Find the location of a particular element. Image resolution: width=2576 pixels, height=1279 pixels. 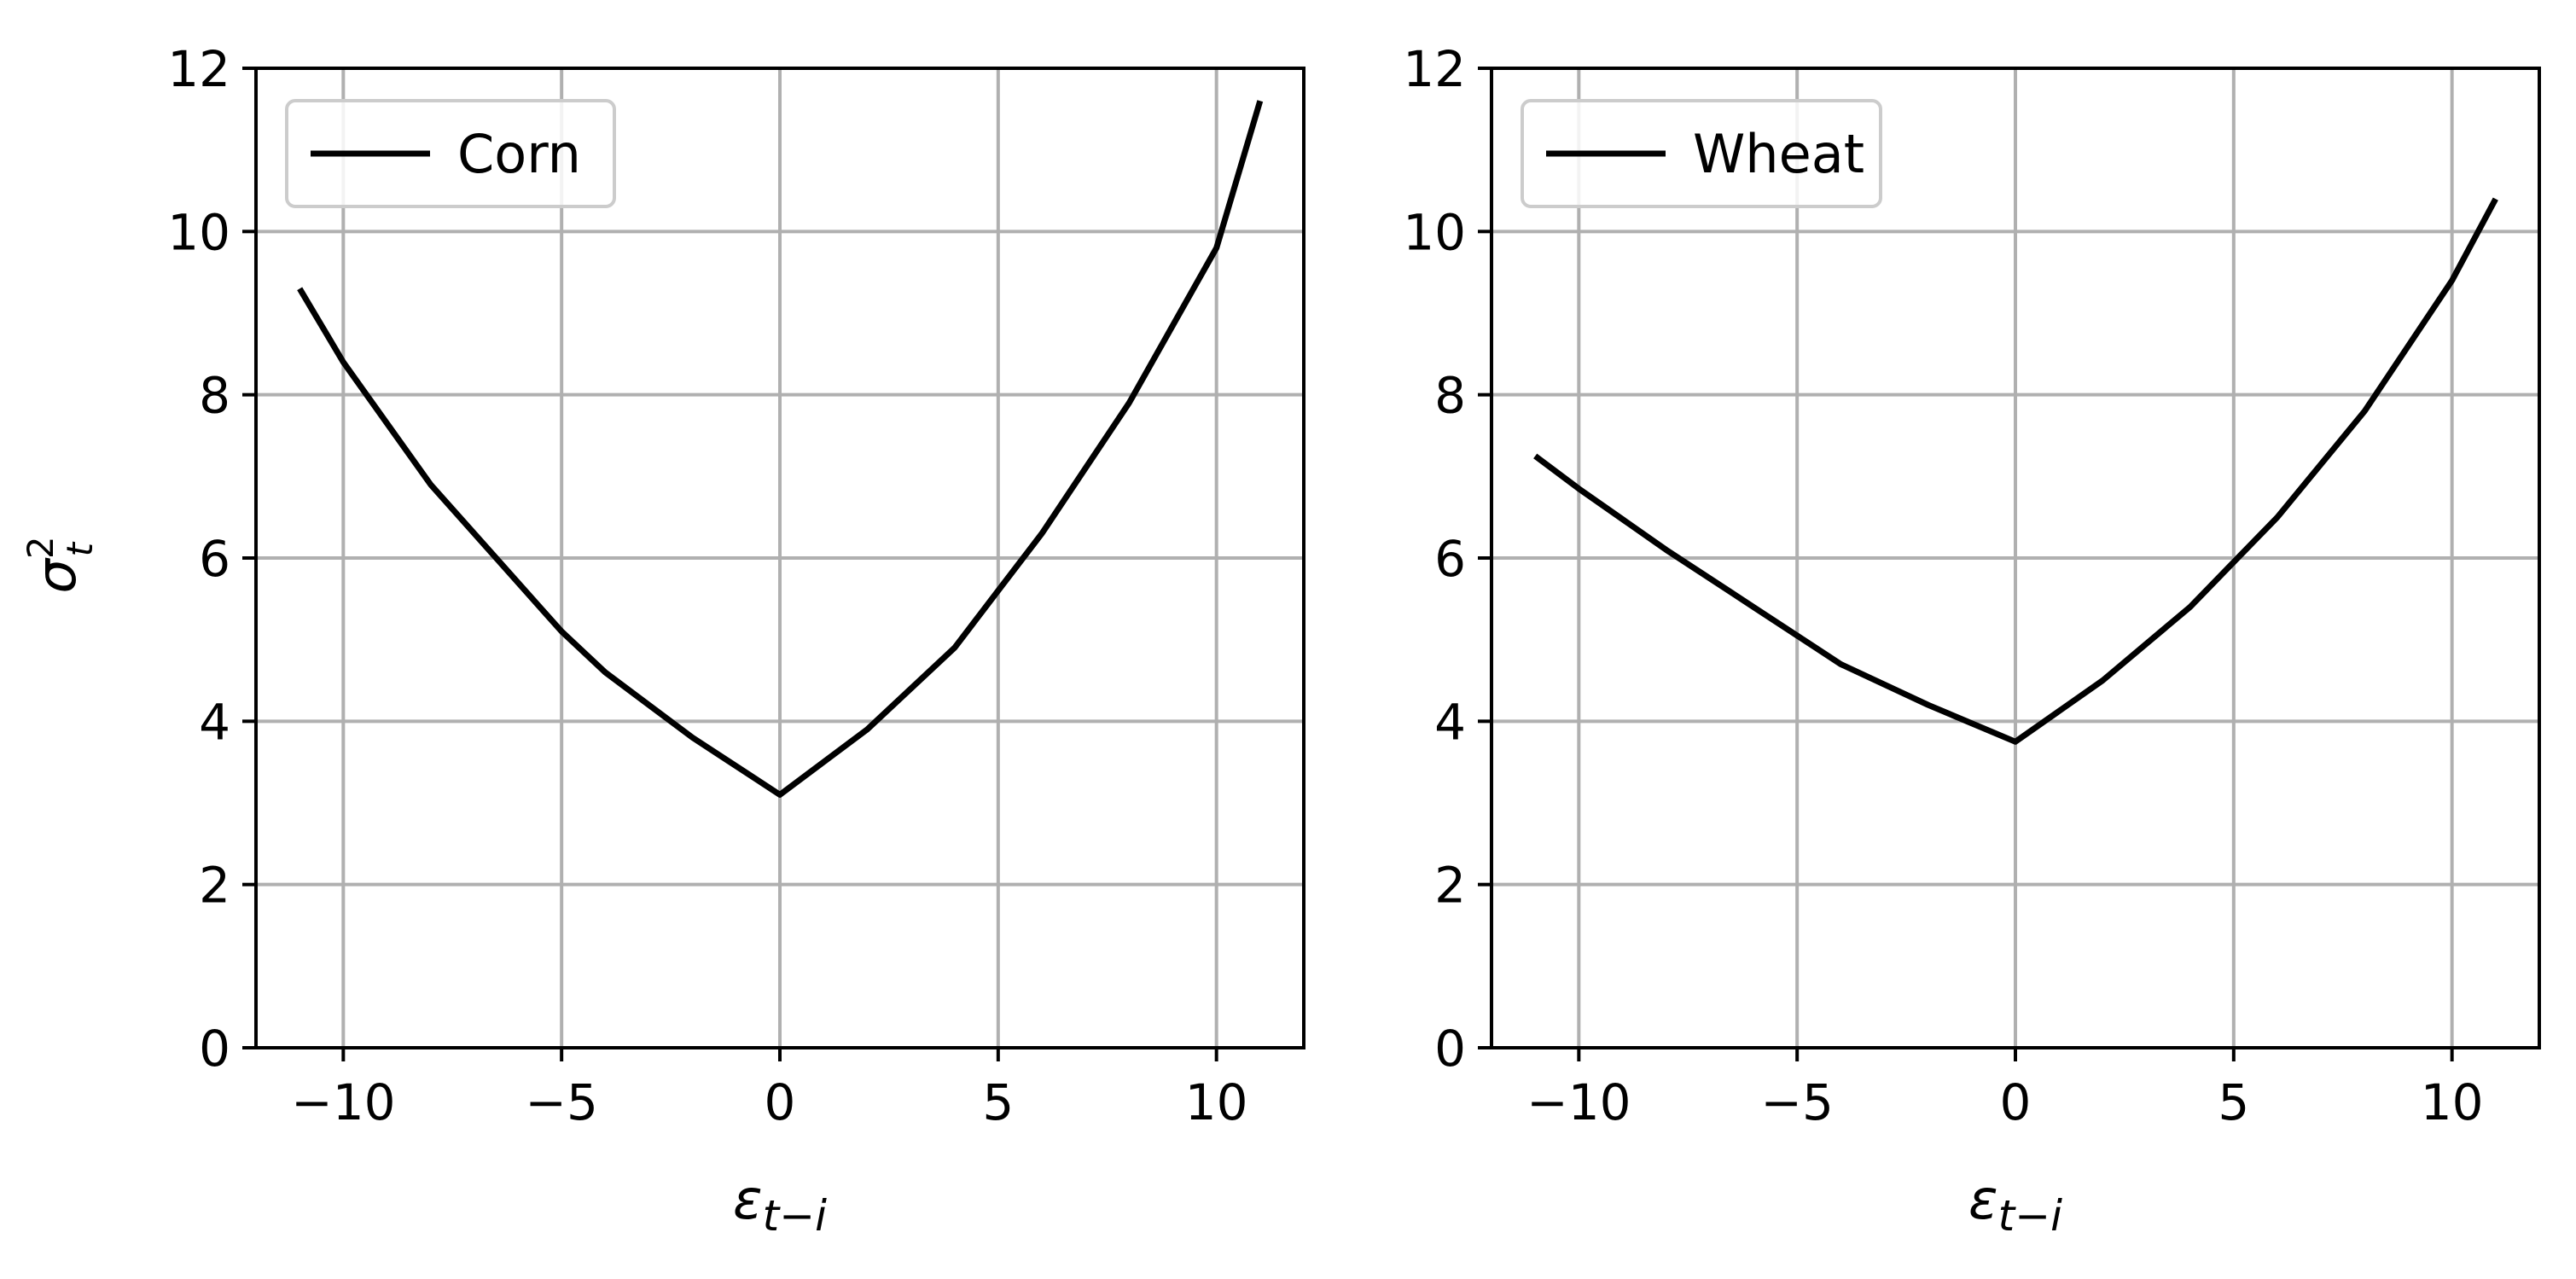

legend-label: Wheat is located at coordinates (1778, 154).